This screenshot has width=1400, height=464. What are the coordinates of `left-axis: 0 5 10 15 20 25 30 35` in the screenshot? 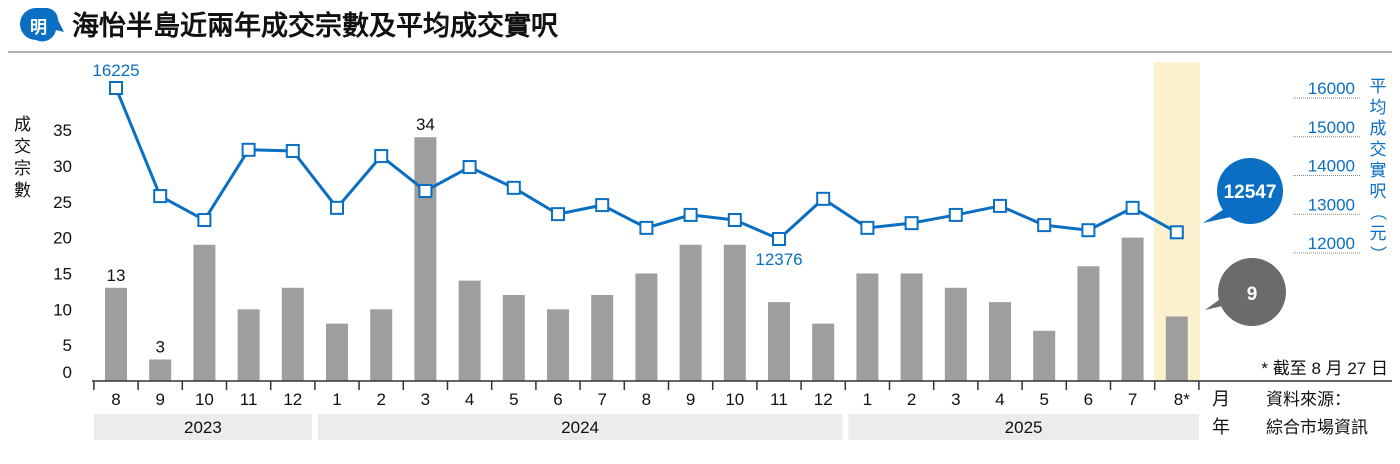 It's located at (62, 251).